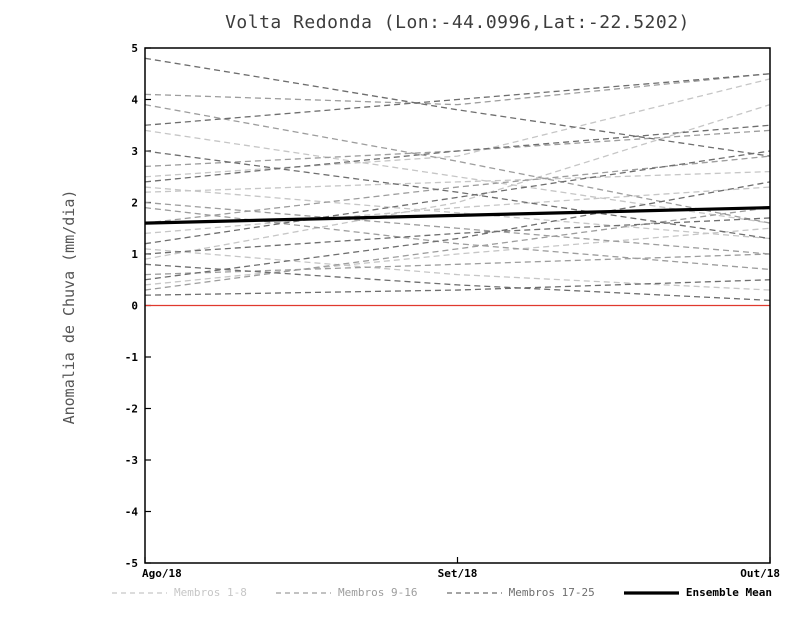 The height and width of the screenshot is (618, 800). I want to click on y-tick-label: -1, so click(132, 357).